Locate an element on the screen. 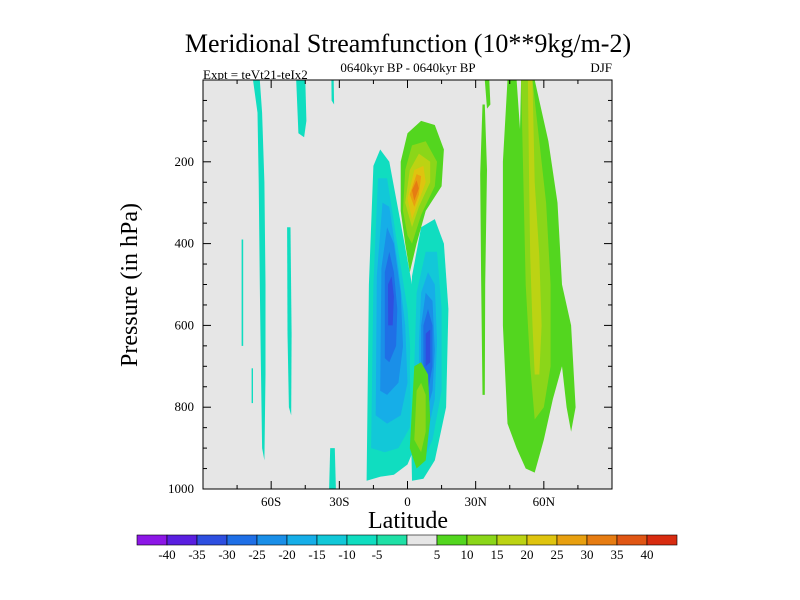 Image resolution: width=800 pixels, height=600 pixels. colorbar-label: -25 is located at coordinates (256, 554).